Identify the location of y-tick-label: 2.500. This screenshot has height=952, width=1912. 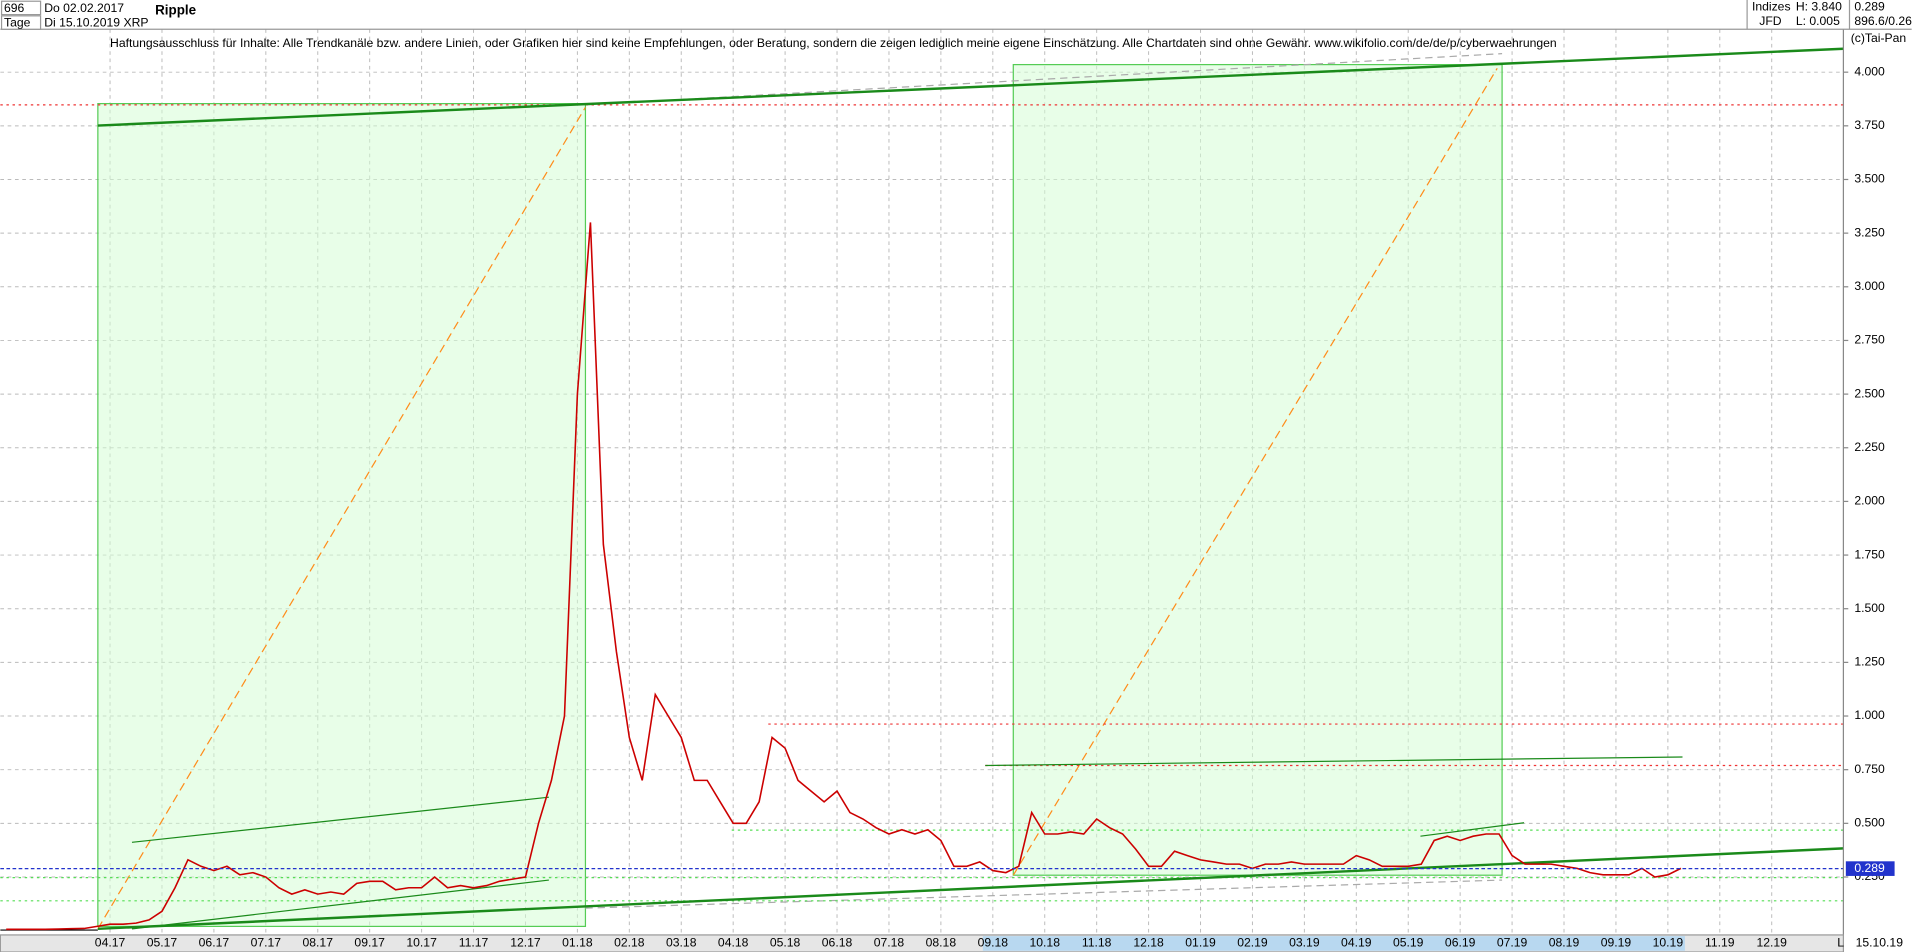
(1869, 393).